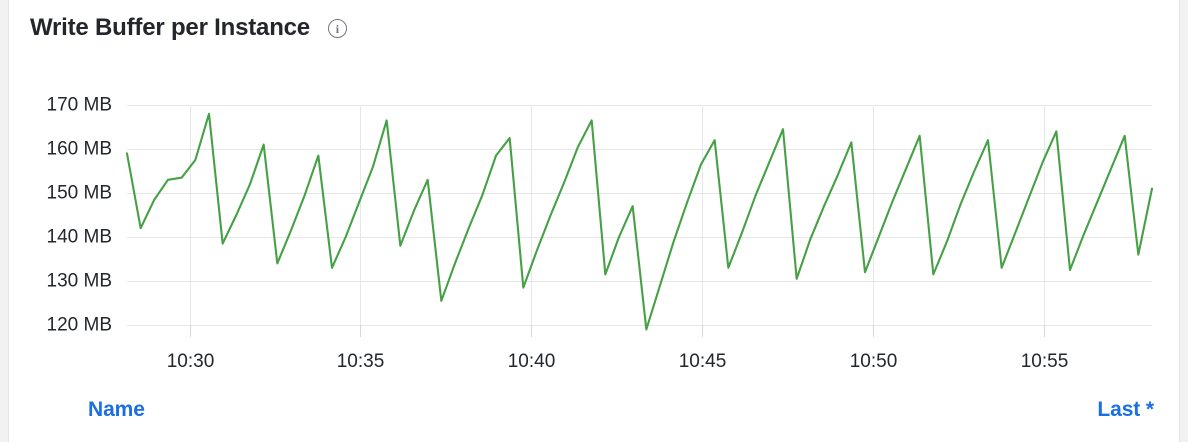 Image resolution: width=1188 pixels, height=442 pixels. What do you see at coordinates (116, 409) in the screenshot?
I see `legend-column-name: Name` at bounding box center [116, 409].